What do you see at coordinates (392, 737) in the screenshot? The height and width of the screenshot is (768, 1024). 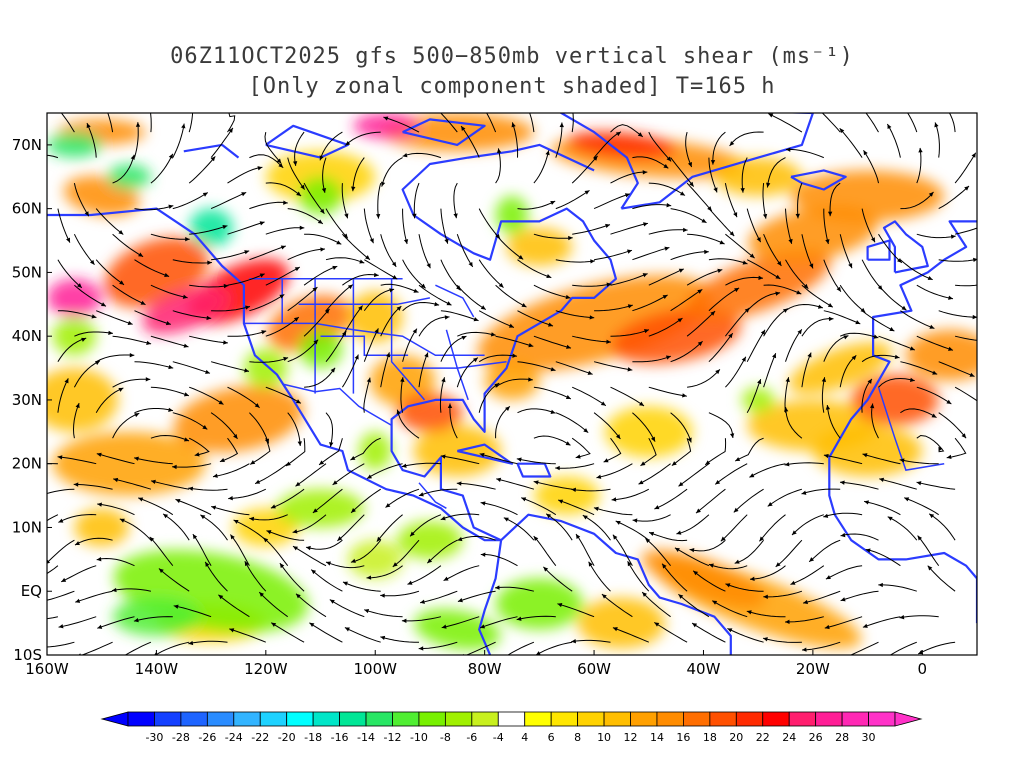 I see `colorbar-label: -12` at bounding box center [392, 737].